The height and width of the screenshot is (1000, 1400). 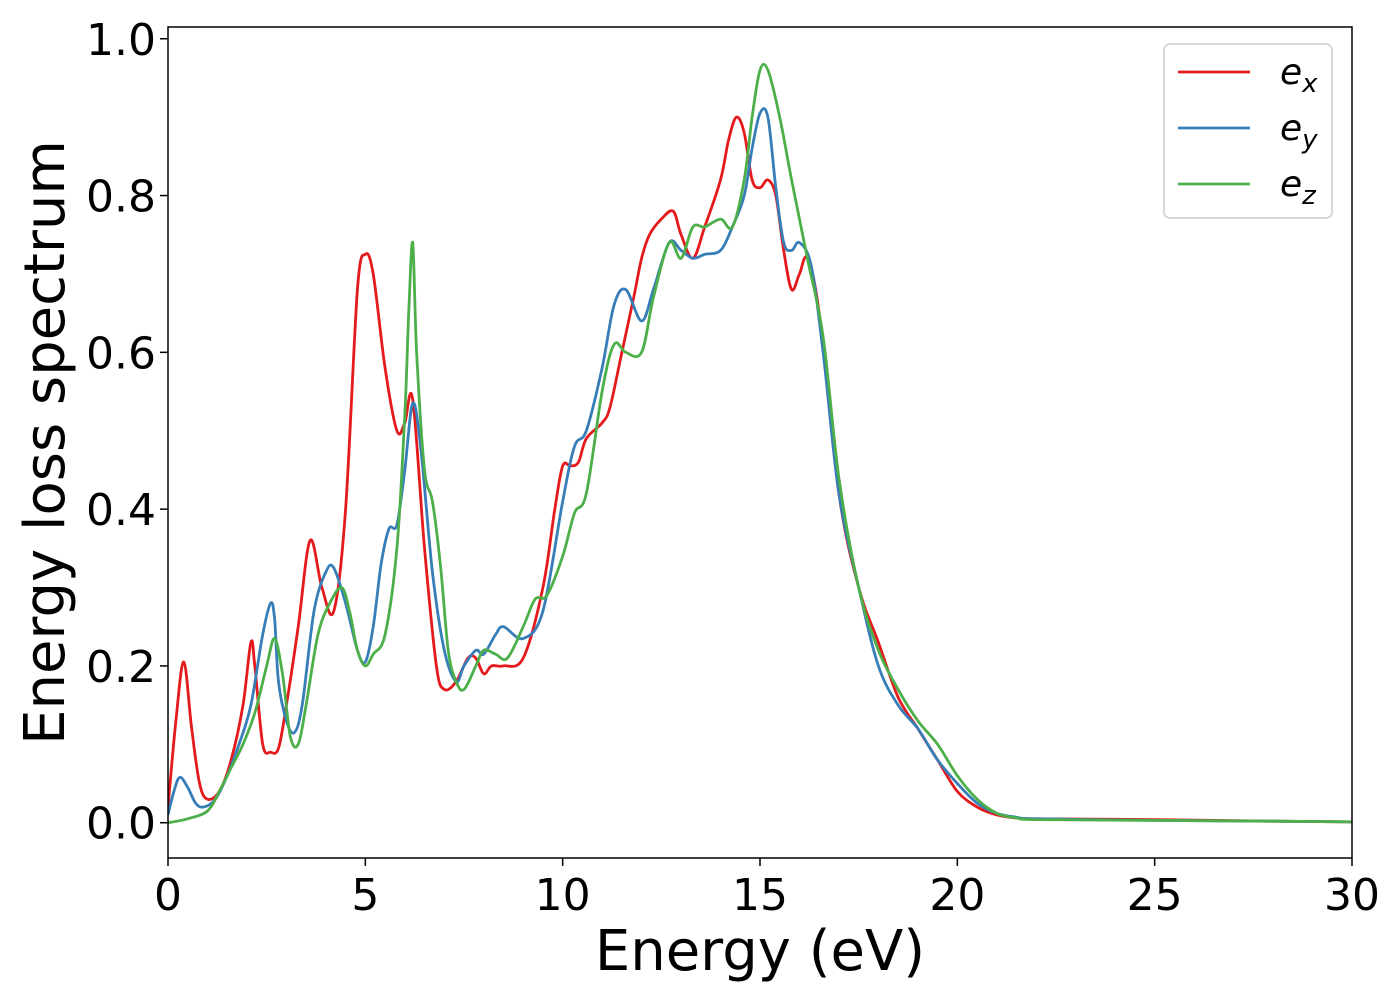 What do you see at coordinates (365, 895) in the screenshot?
I see `x-tick-label: 5` at bounding box center [365, 895].